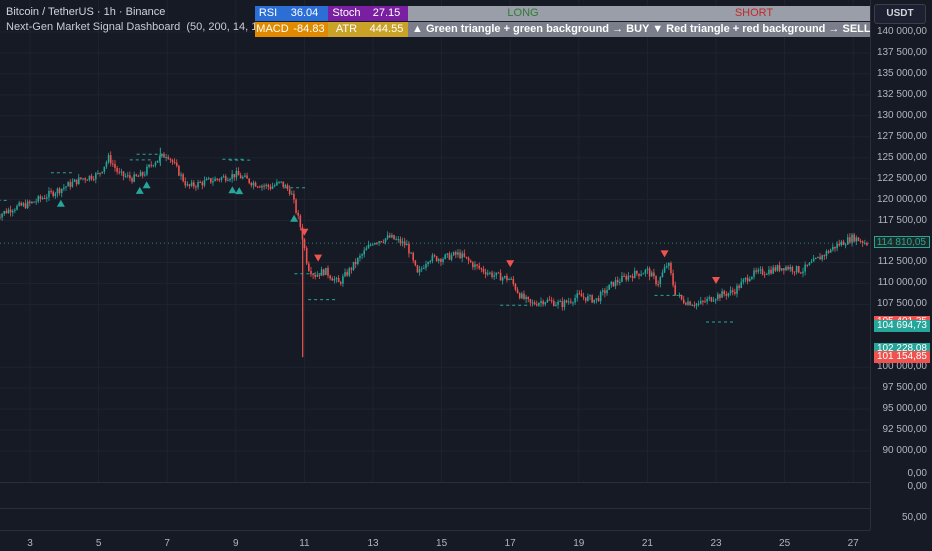 The width and height of the screenshot is (932, 551). What do you see at coordinates (900, 14) in the screenshot?
I see `currency-selector: USDT` at bounding box center [900, 14].